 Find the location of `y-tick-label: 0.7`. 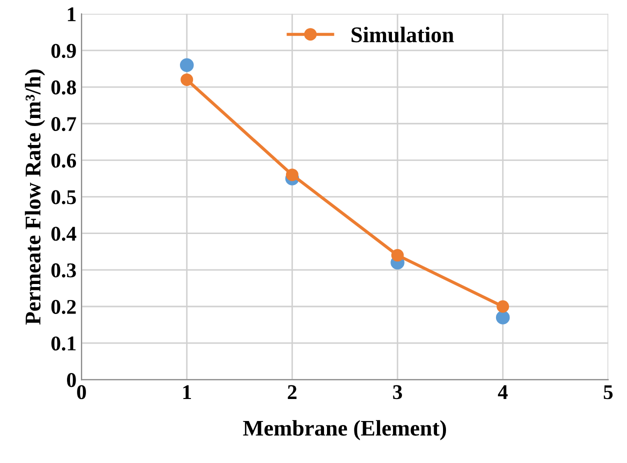

y-tick-label: 0.7 is located at coordinates (63, 124).